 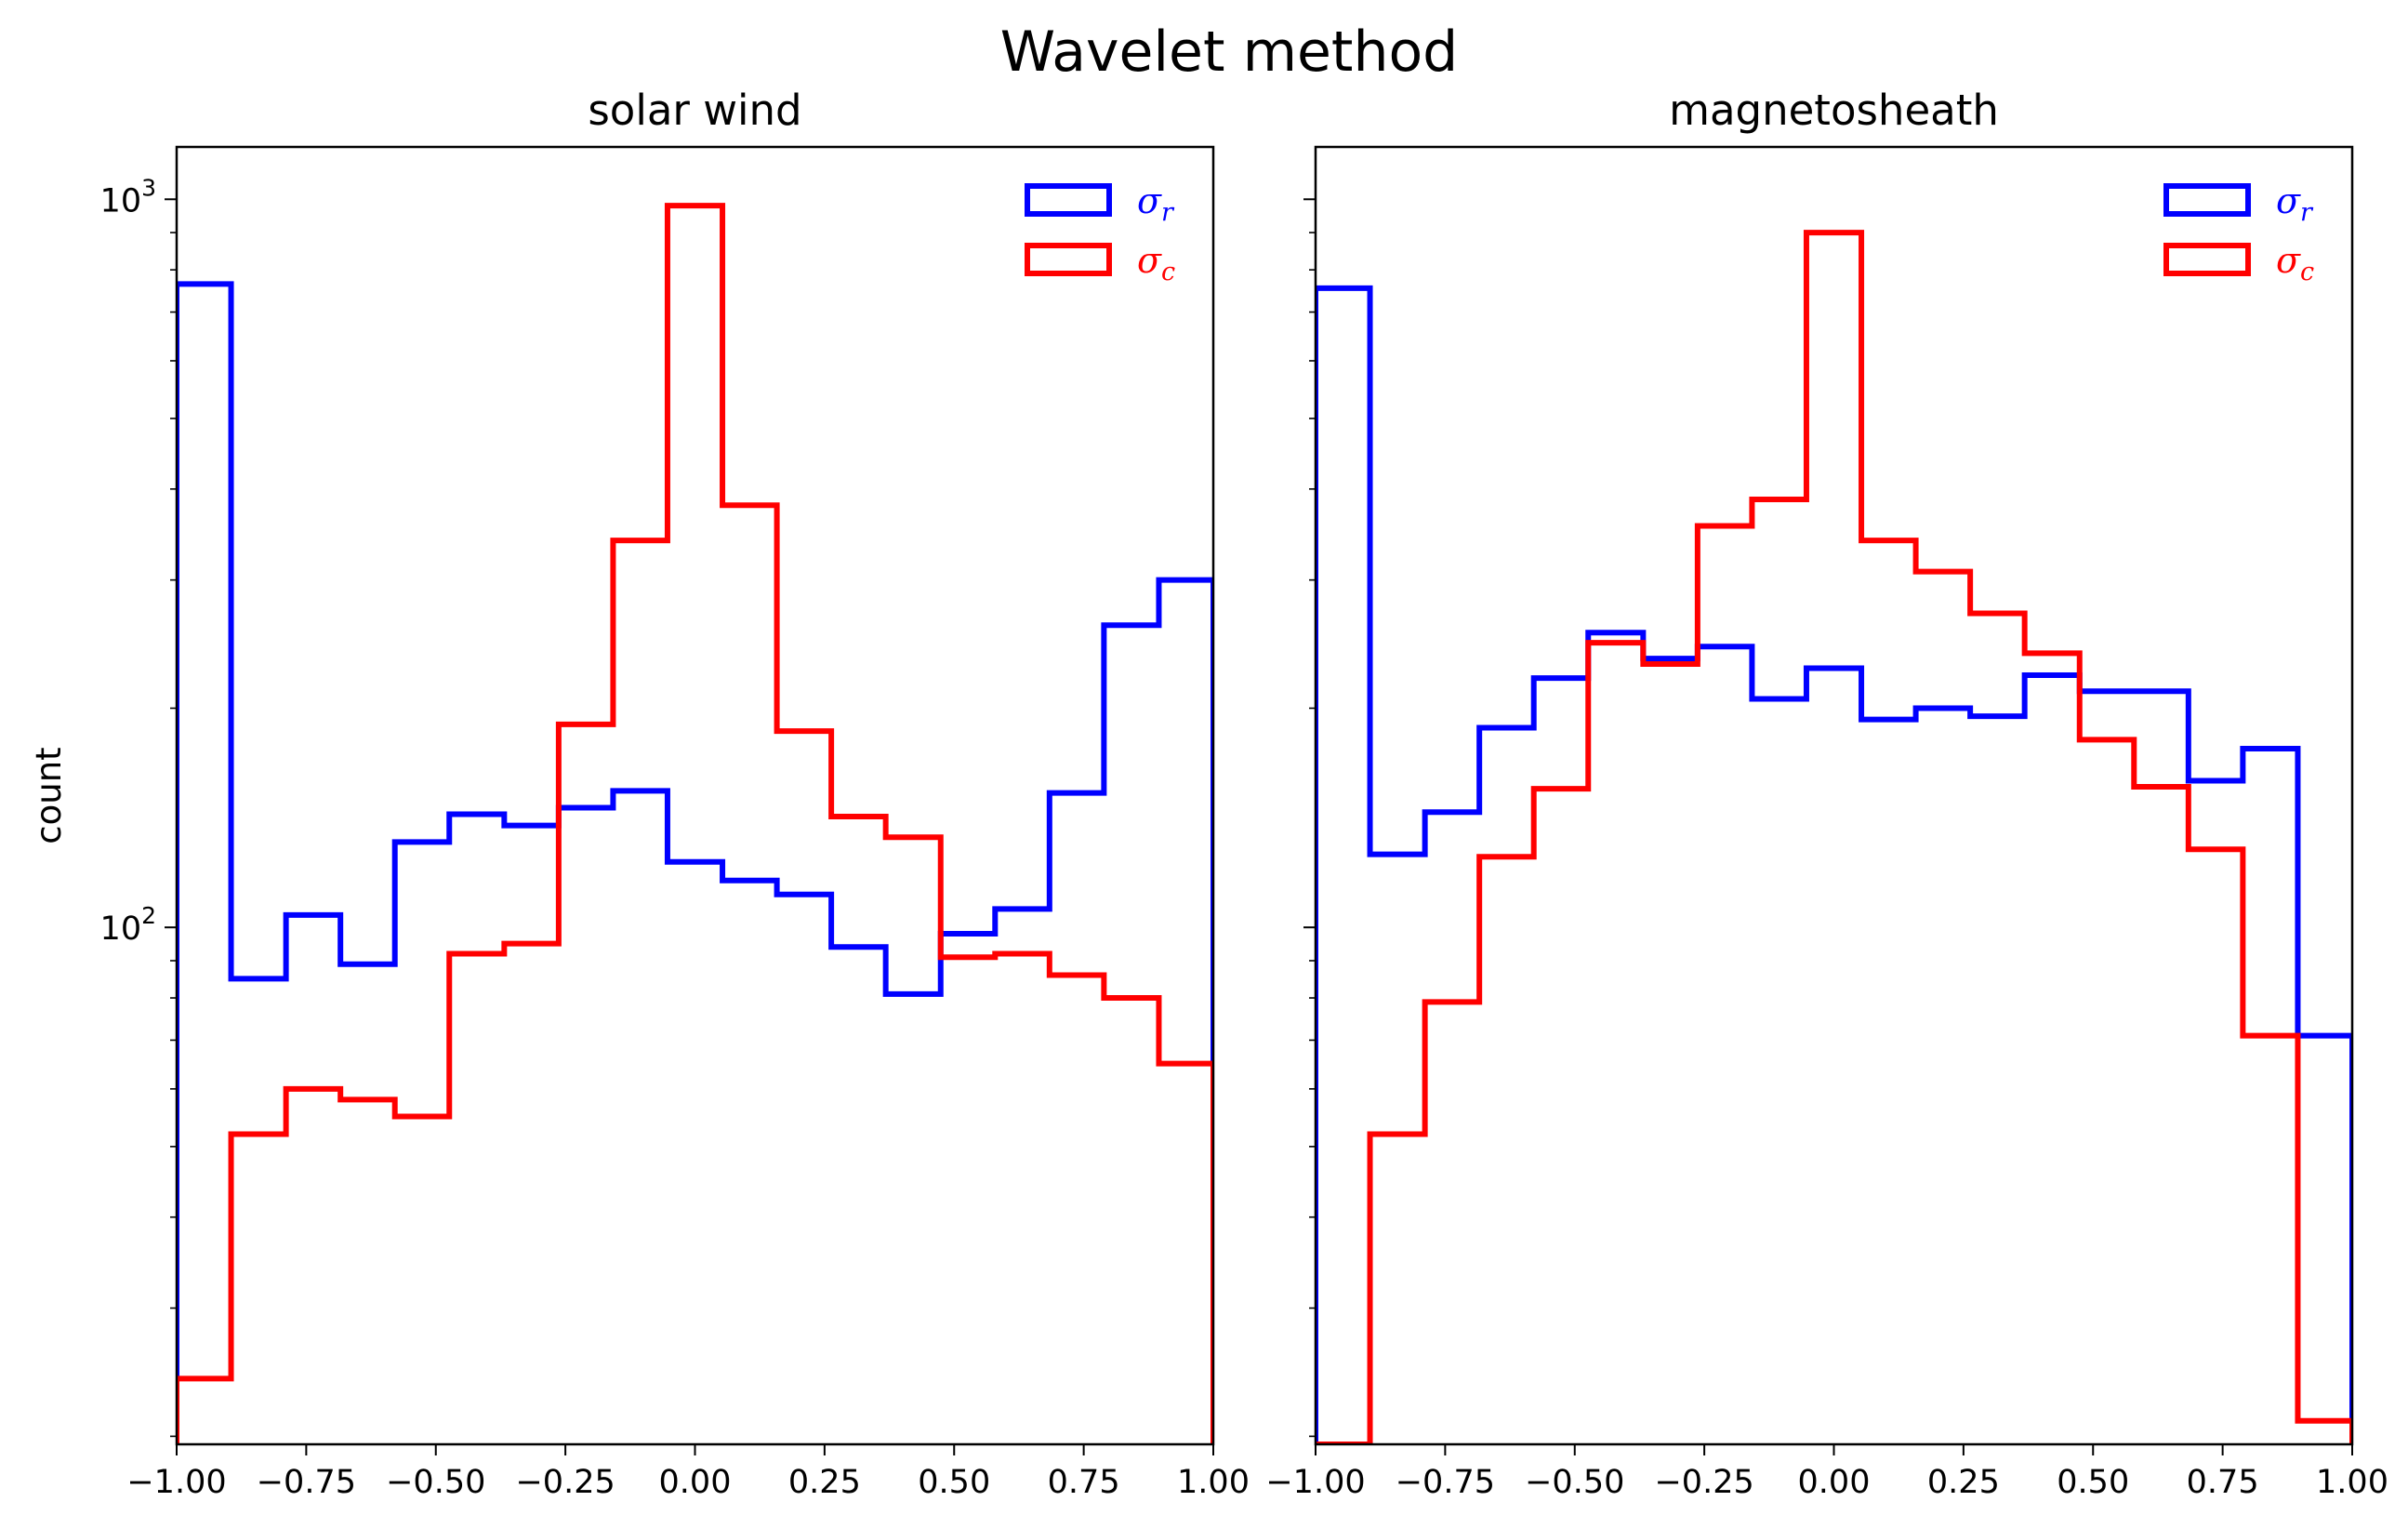 What do you see at coordinates (1834, 110) in the screenshot?
I see `panel-title: magnetosheath` at bounding box center [1834, 110].